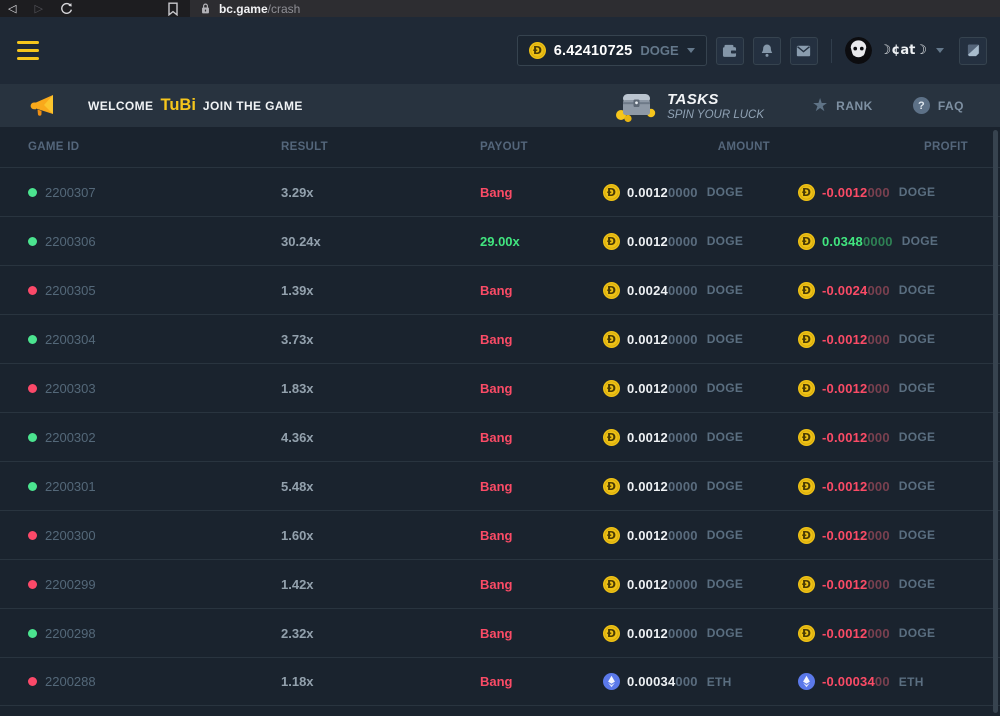 The width and height of the screenshot is (1000, 716). What do you see at coordinates (636, 107) in the screenshot?
I see `treasure-chest-icon` at bounding box center [636, 107].